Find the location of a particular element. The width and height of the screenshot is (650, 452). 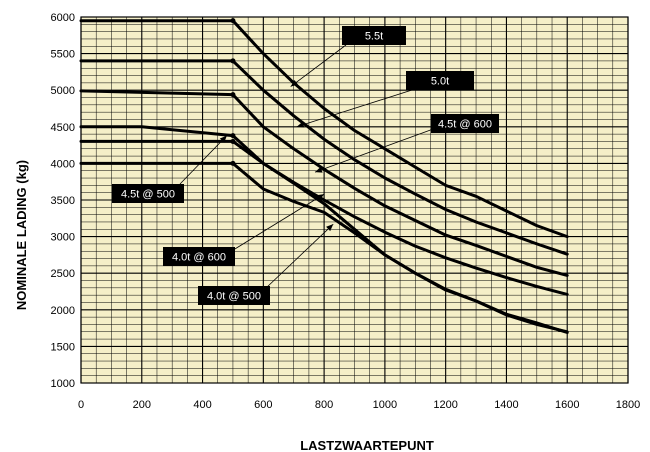

annotation-label: 4.0t @ 500 is located at coordinates (234, 297).